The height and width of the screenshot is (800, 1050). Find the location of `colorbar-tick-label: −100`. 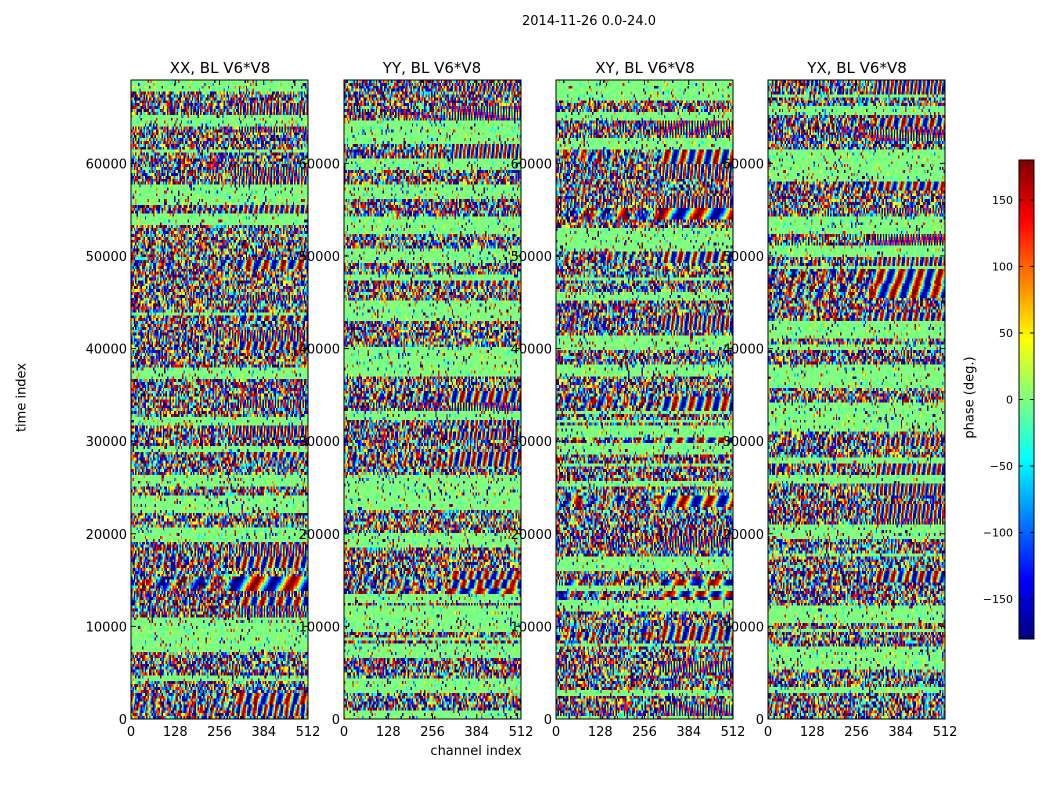

colorbar-tick-label: −100 is located at coordinates (998, 533).